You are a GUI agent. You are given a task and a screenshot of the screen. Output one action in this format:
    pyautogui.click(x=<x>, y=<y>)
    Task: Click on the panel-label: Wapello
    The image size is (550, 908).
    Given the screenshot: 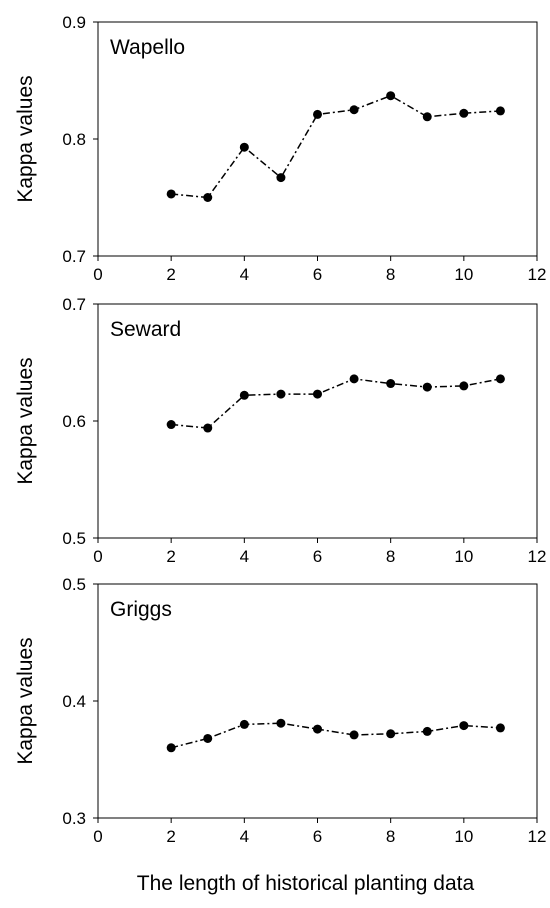 What is the action you would take?
    pyautogui.click(x=147, y=47)
    